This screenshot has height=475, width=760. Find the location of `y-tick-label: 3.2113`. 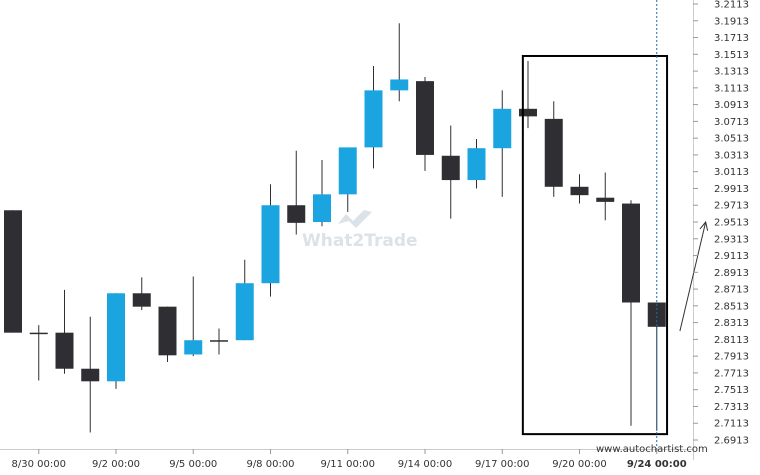

y-tick-label: 3.2113 is located at coordinates (731, 5).